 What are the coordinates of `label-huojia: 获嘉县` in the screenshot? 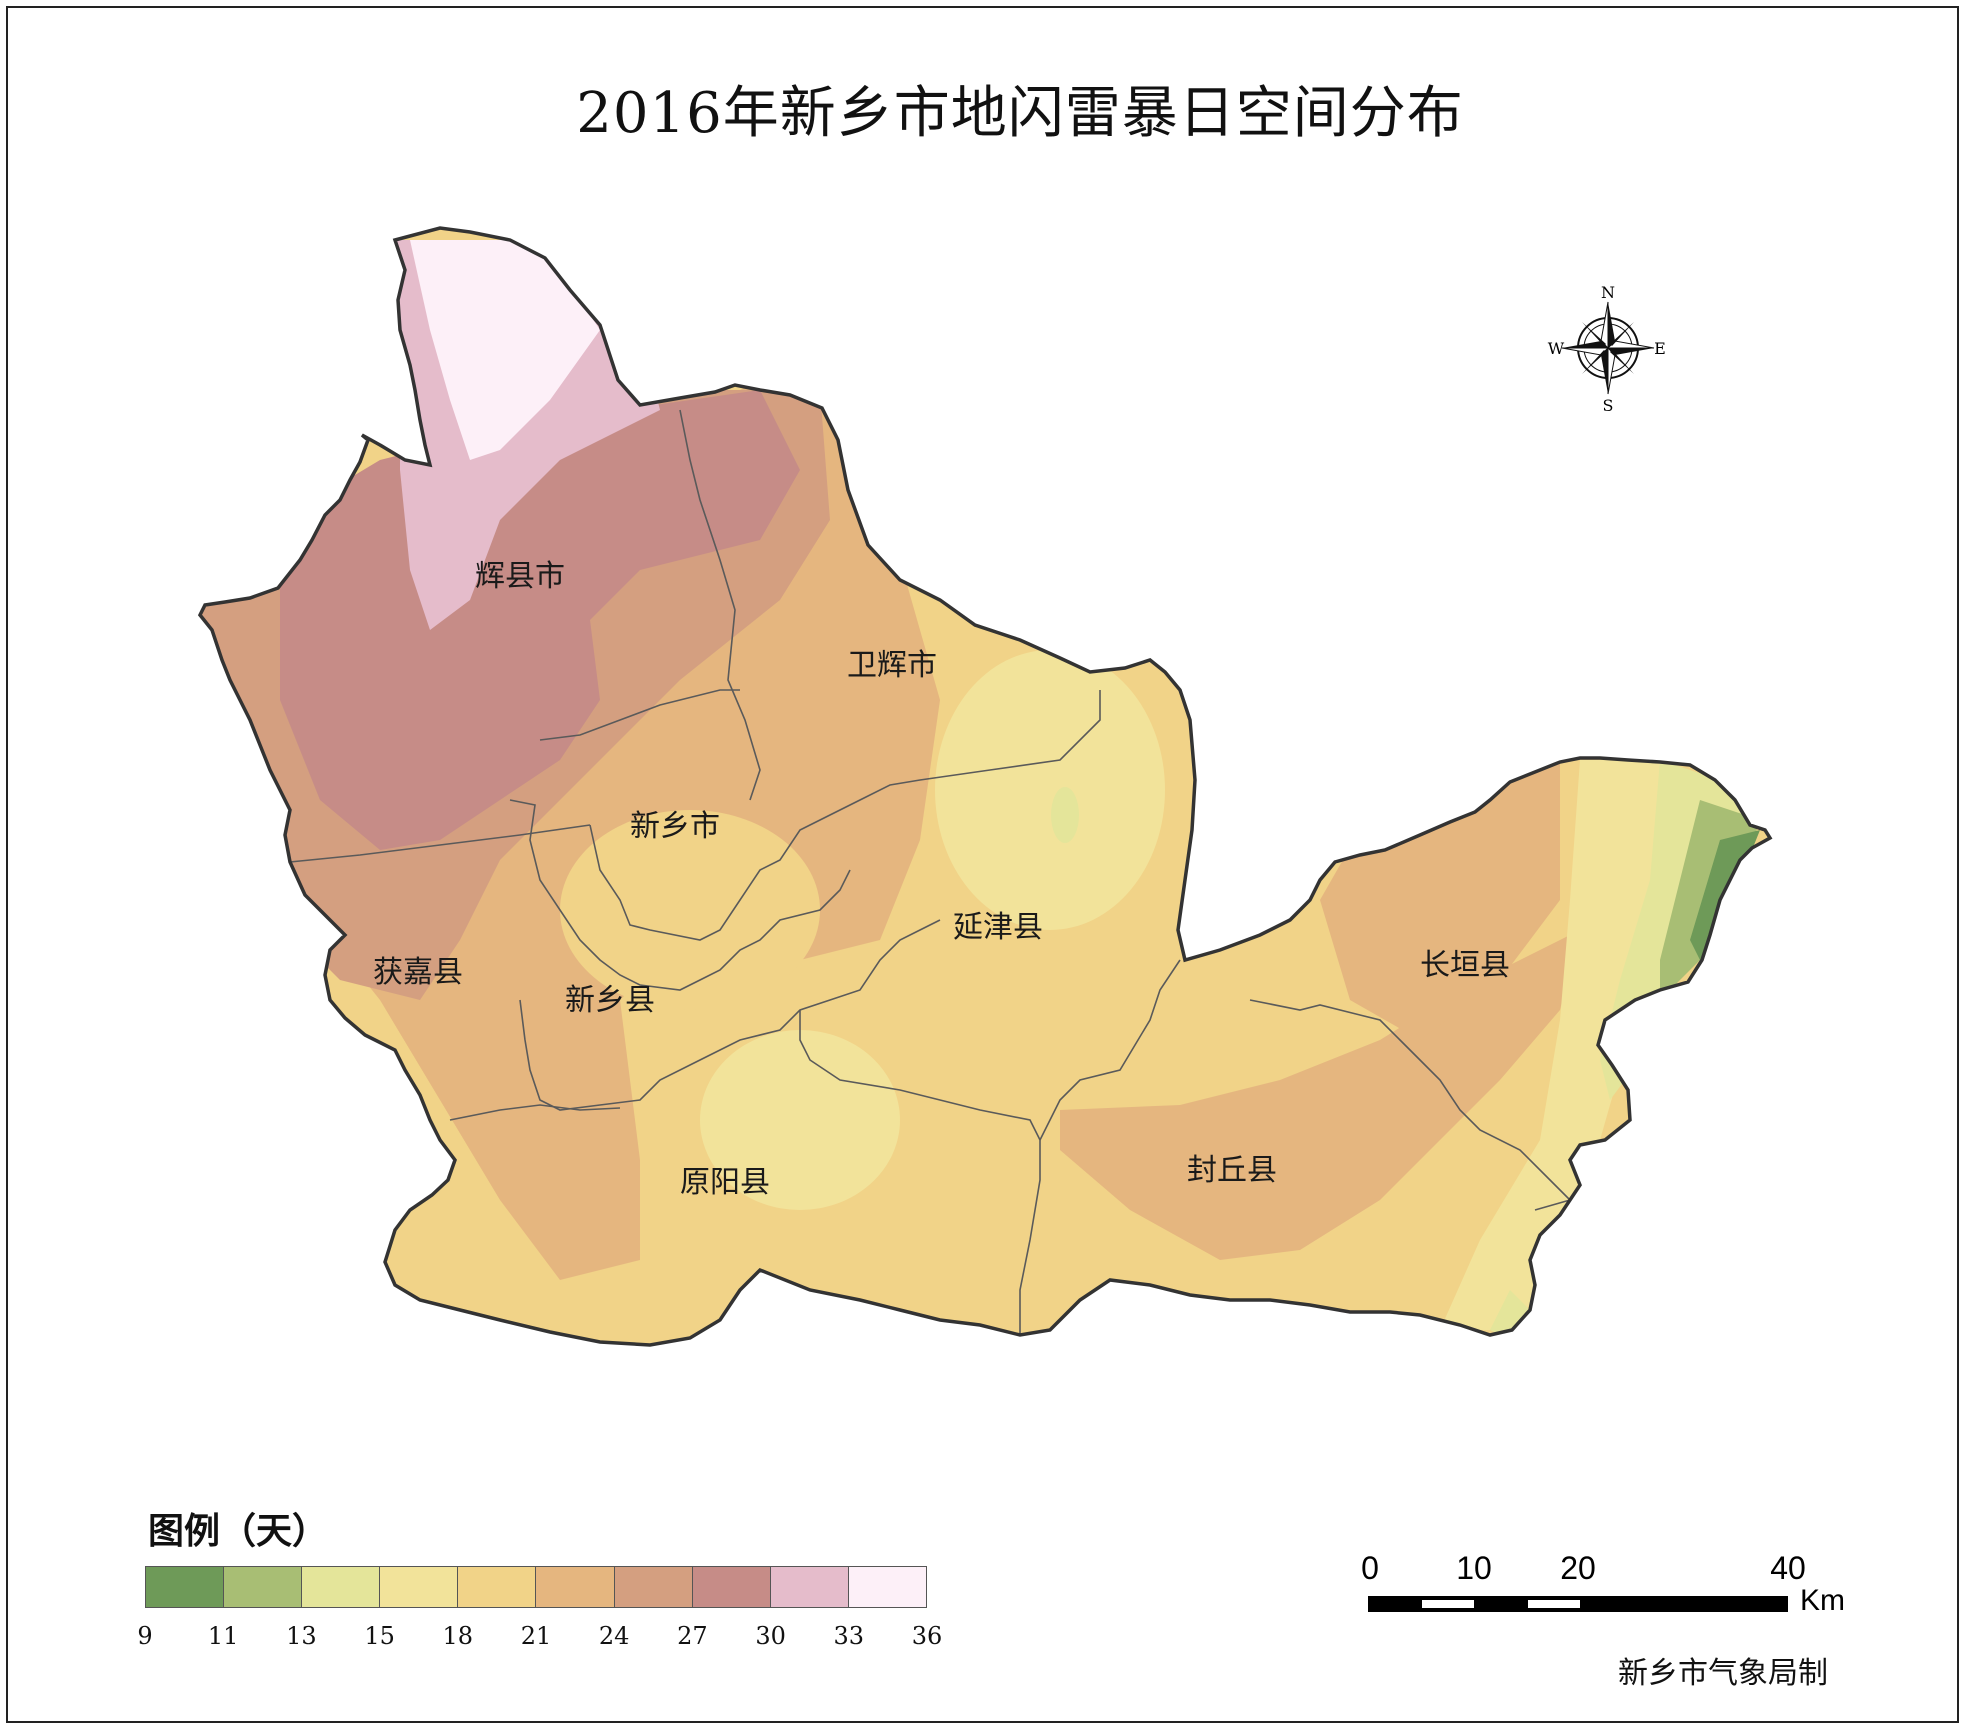 It's located at (418, 972).